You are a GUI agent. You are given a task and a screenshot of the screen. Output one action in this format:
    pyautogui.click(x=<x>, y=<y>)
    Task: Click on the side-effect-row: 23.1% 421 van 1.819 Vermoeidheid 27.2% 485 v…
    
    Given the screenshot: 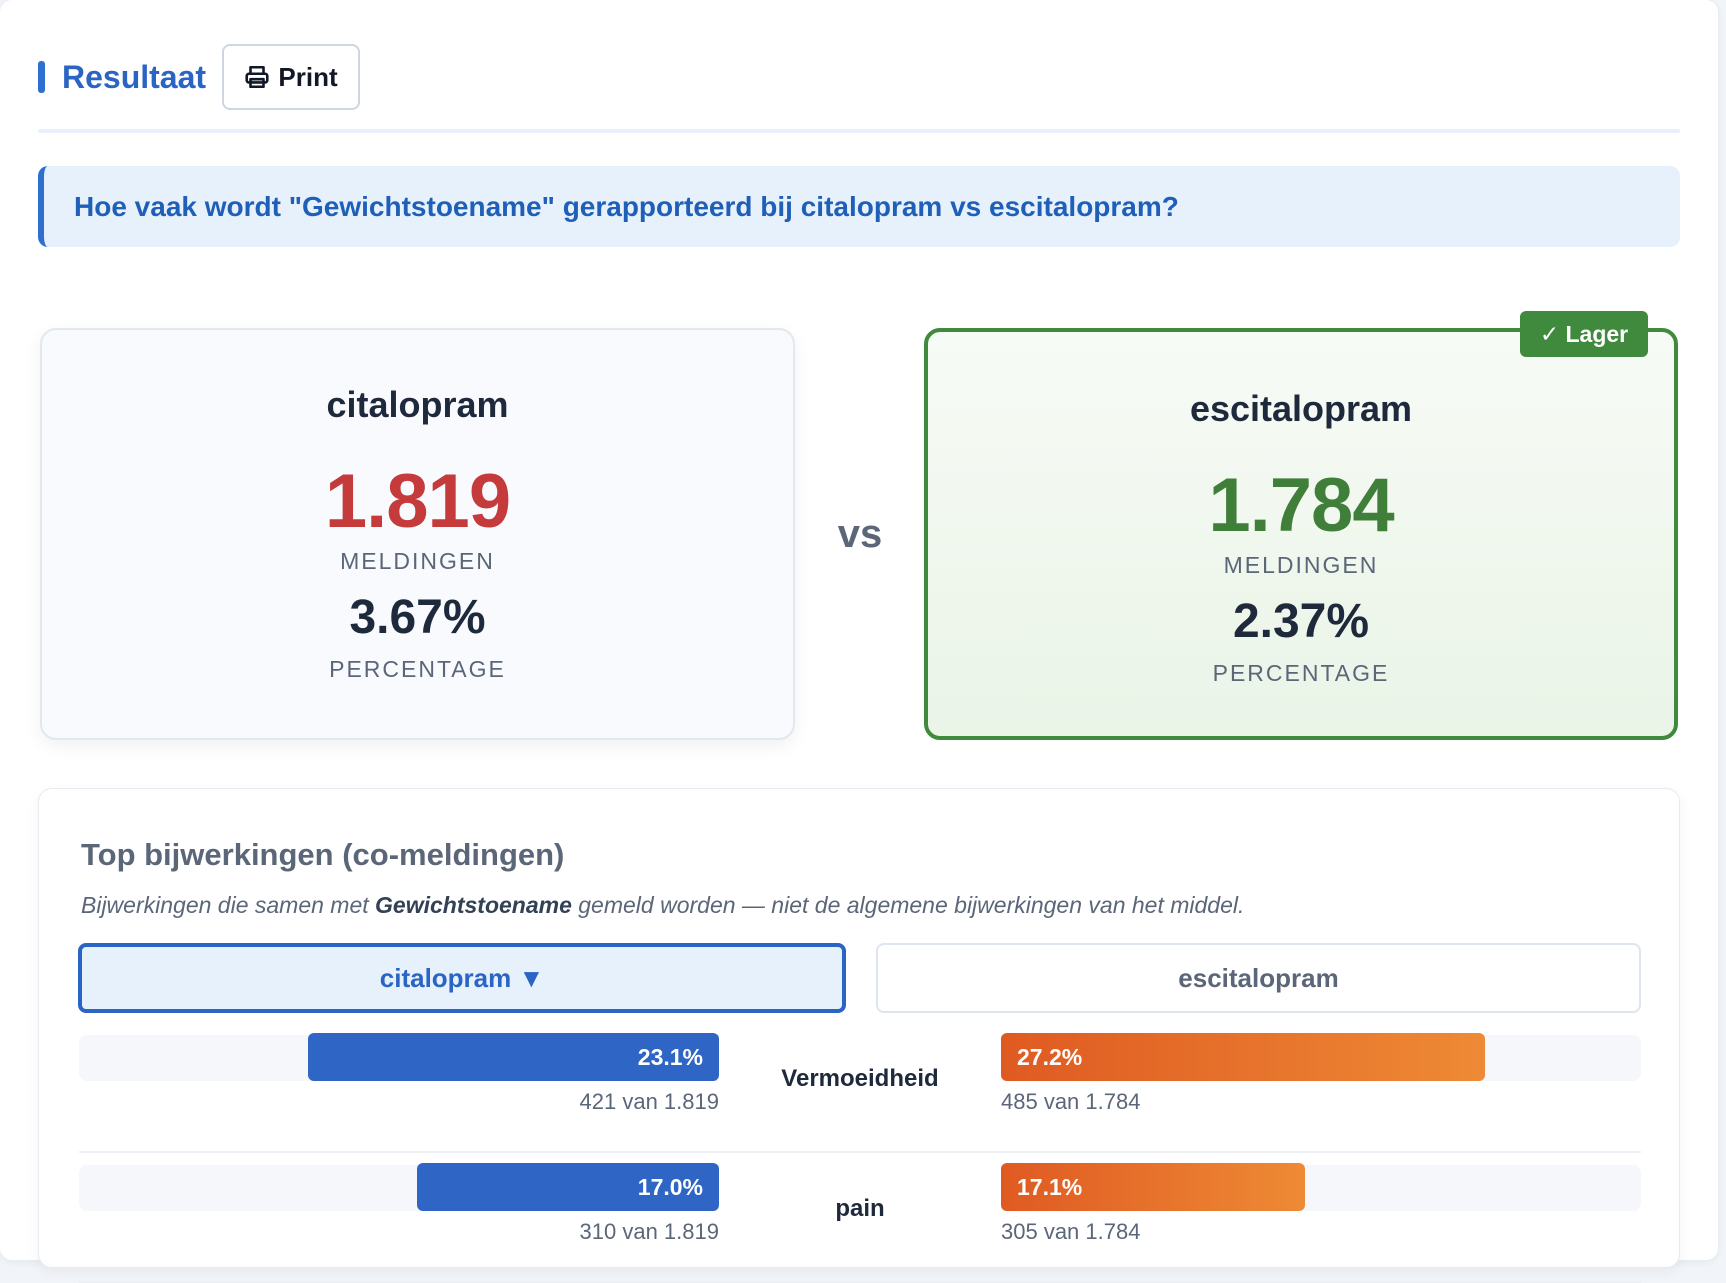 What is the action you would take?
    pyautogui.click(x=860, y=1093)
    